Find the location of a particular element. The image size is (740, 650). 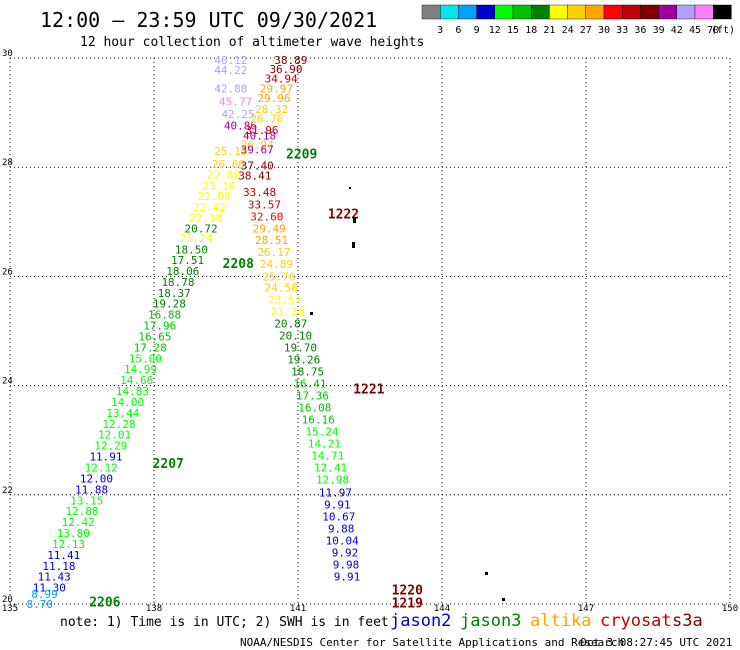

pass-label: 1221 is located at coordinates (368, 389).